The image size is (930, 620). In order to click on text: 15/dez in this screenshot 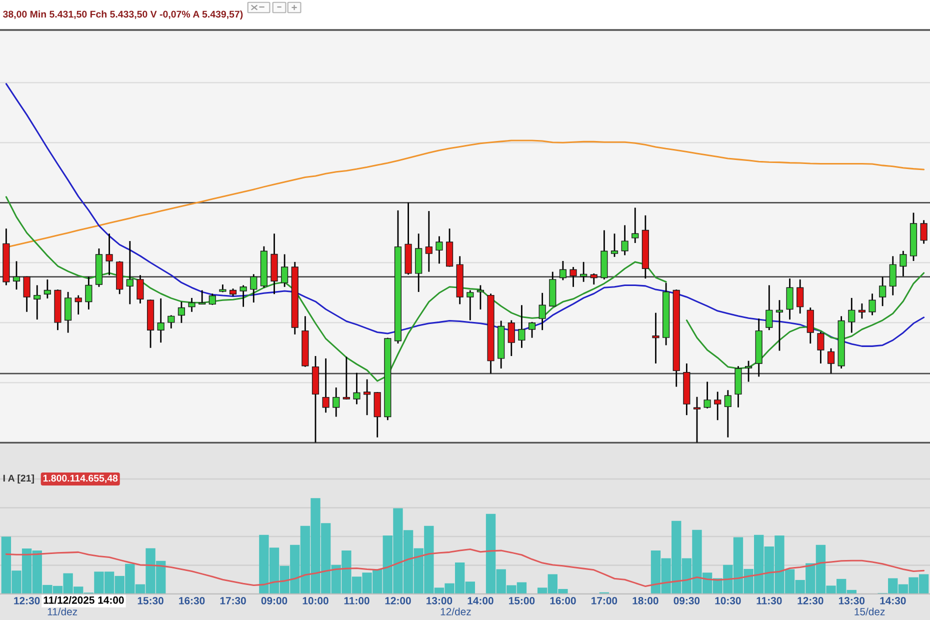, I will do `click(869, 612)`.